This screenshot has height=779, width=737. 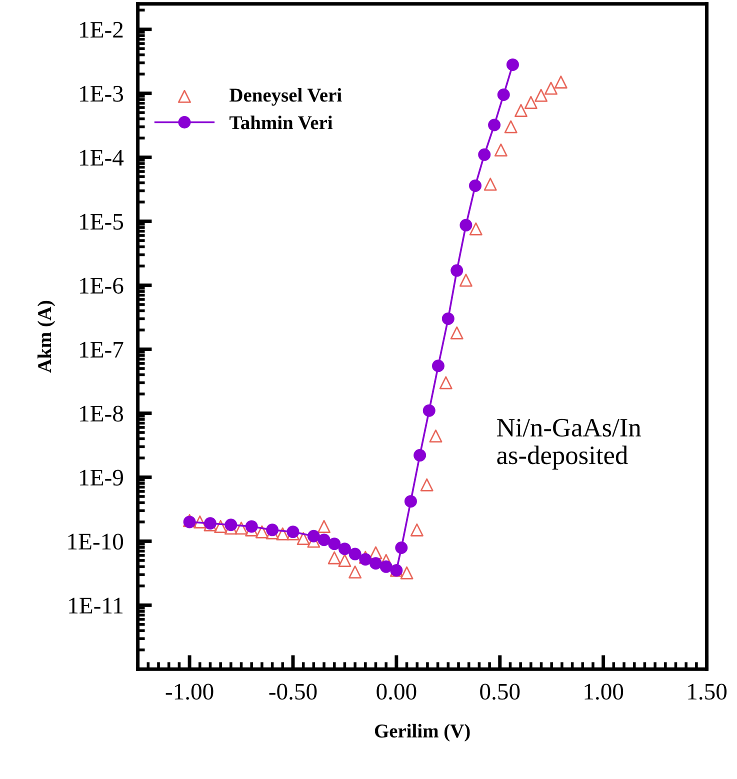 I want to click on y-tick-label: 1E-3, so click(x=102, y=94).